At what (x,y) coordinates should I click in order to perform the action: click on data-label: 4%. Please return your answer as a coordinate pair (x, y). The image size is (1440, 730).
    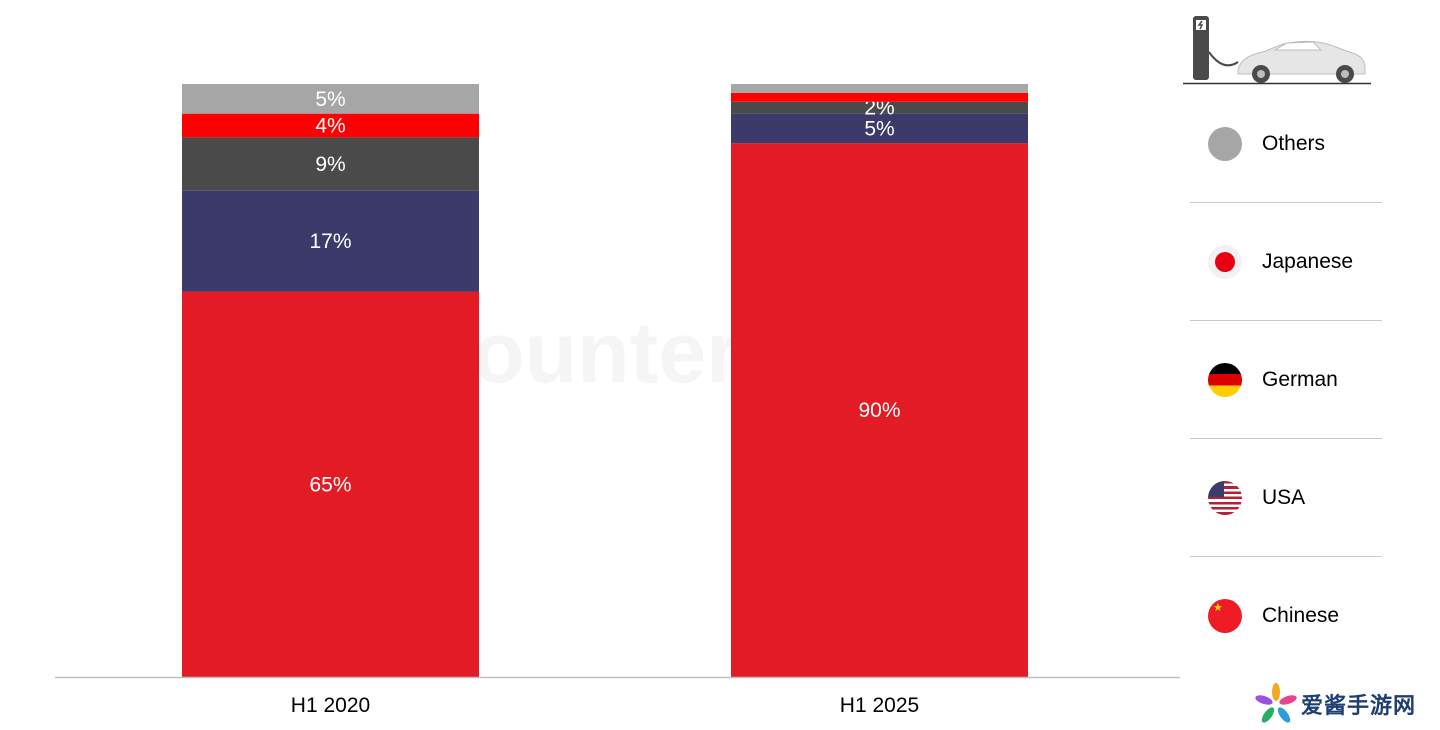
    Looking at the image, I should click on (330, 126).